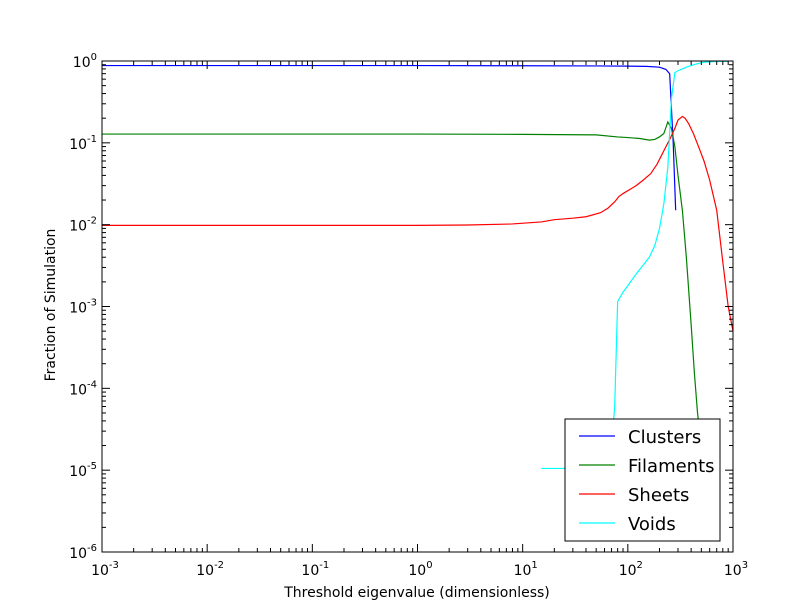 This screenshot has height=612, width=812. I want to click on y-axis-label: Fraction of Simulation, so click(51, 305).